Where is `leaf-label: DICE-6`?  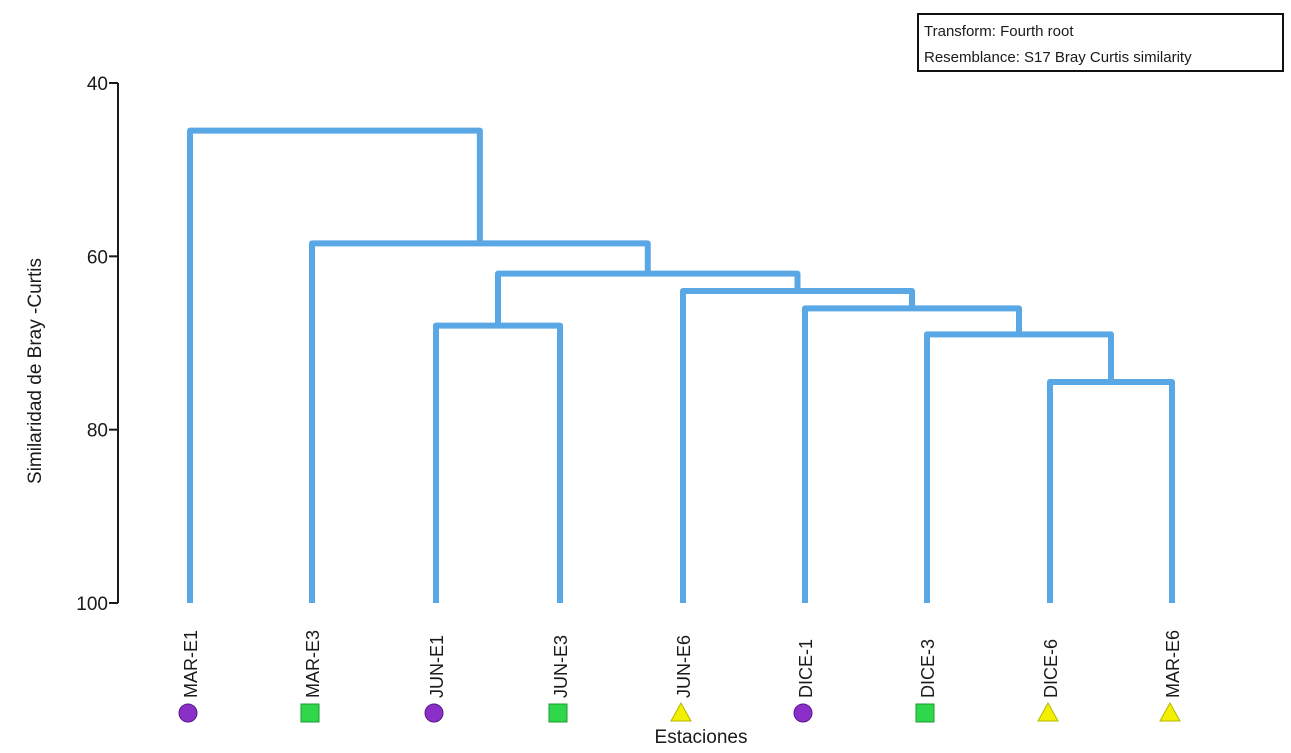 leaf-label: DICE-6 is located at coordinates (1051, 668).